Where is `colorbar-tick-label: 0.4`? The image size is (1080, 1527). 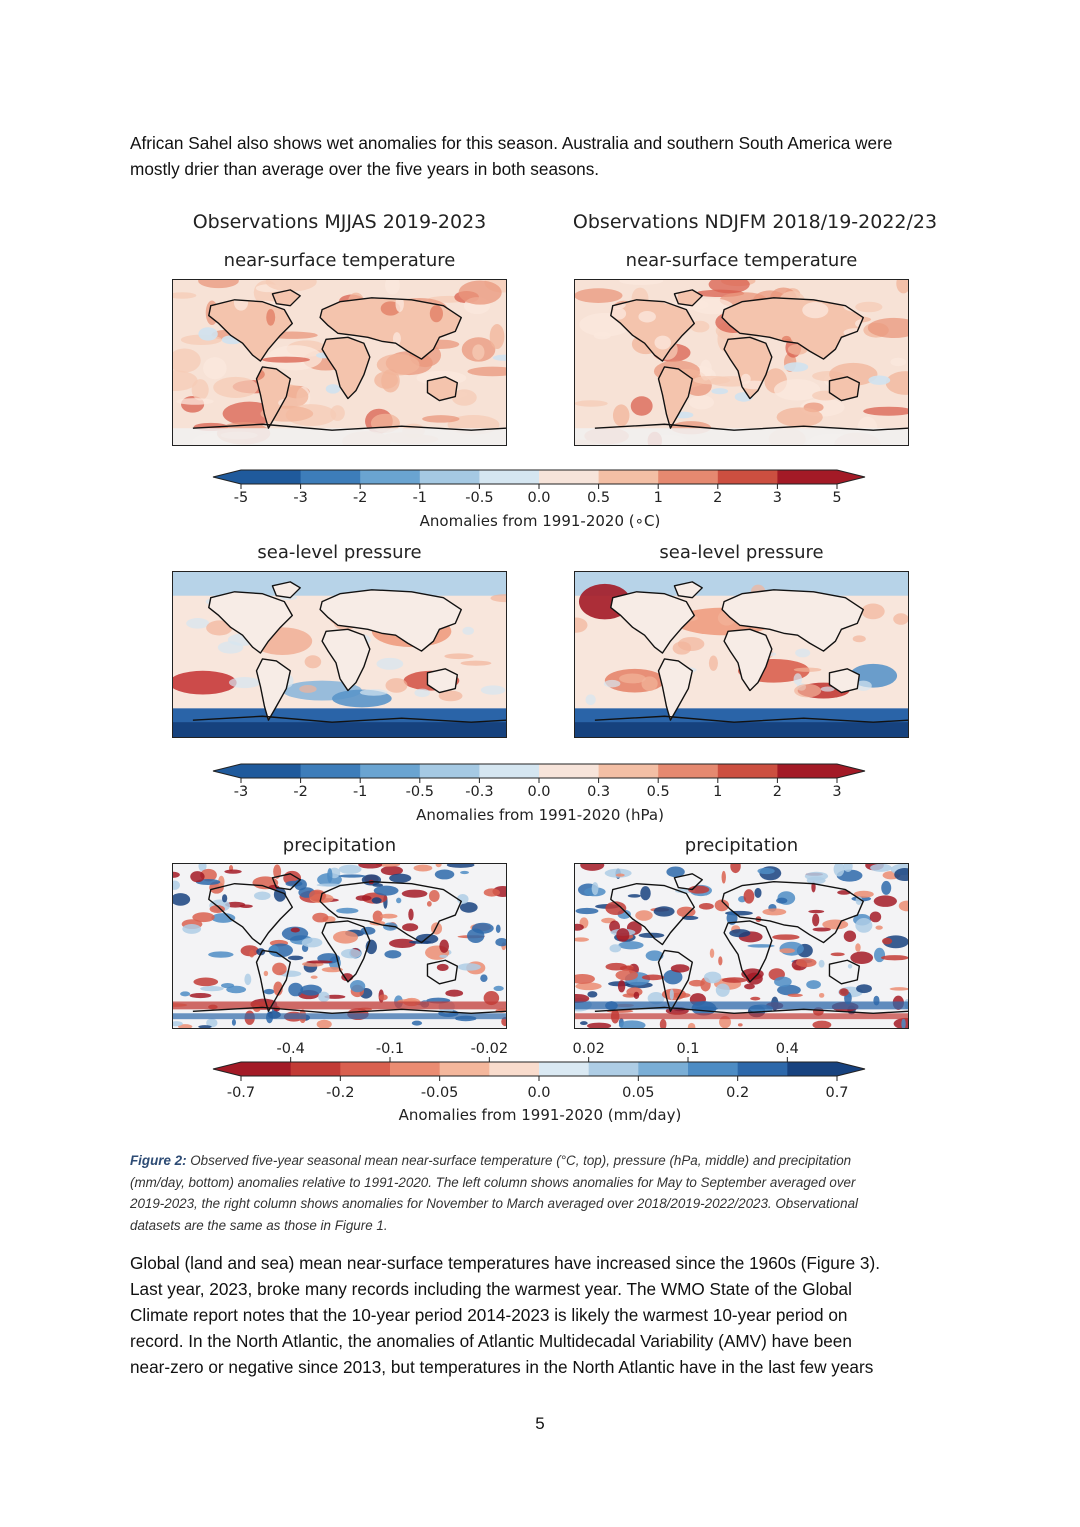
colorbar-tick-label: 0.4 is located at coordinates (787, 1049).